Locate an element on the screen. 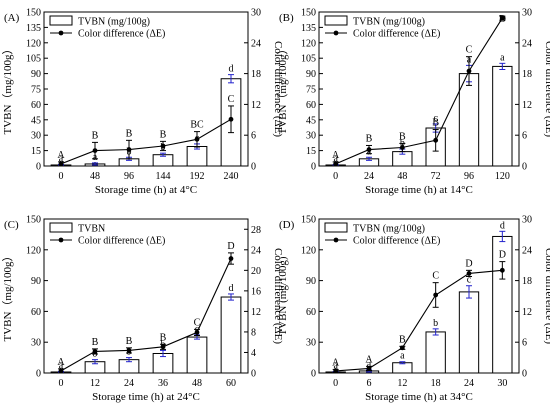  x-tick-label: 240 is located at coordinates (231, 176).